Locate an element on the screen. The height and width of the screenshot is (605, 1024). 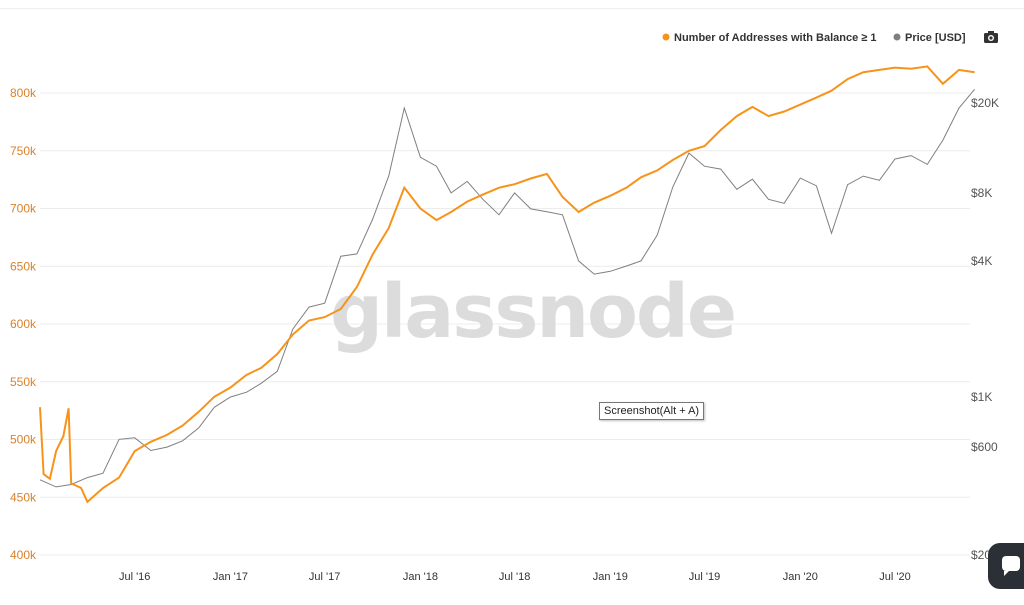
x-tick-label: Jul '17 is located at coordinates (324, 577).